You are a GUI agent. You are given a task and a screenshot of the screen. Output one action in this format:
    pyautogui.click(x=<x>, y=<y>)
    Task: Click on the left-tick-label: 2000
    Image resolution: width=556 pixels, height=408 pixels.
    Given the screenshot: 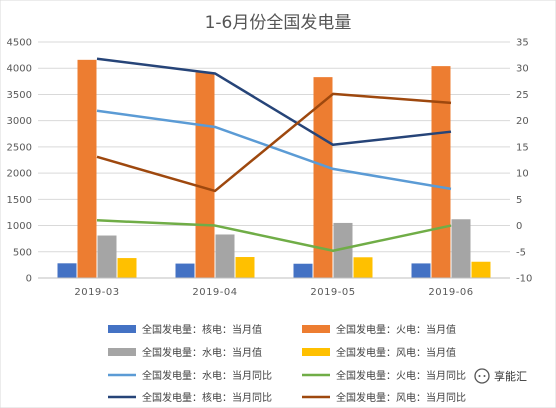 What is the action you would take?
    pyautogui.click(x=19, y=174)
    